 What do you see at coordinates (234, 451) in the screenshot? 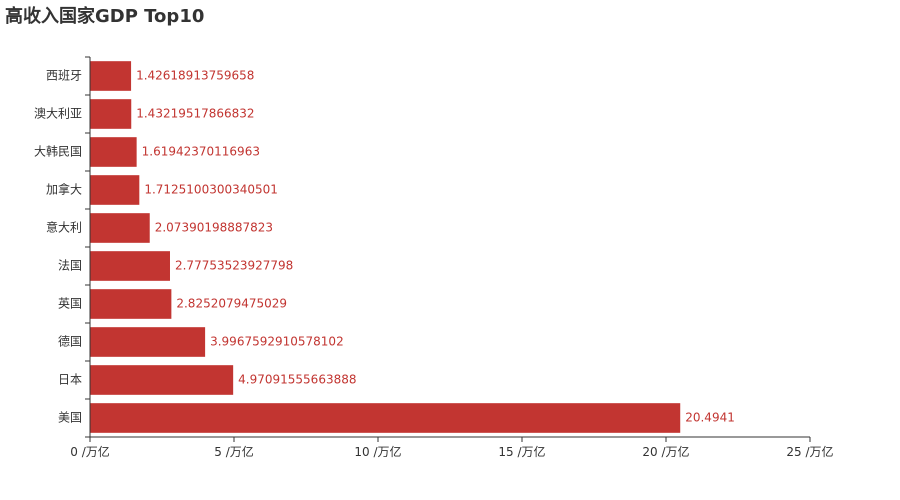
I see `x-tick-label: 5 /万亿` at bounding box center [234, 451].